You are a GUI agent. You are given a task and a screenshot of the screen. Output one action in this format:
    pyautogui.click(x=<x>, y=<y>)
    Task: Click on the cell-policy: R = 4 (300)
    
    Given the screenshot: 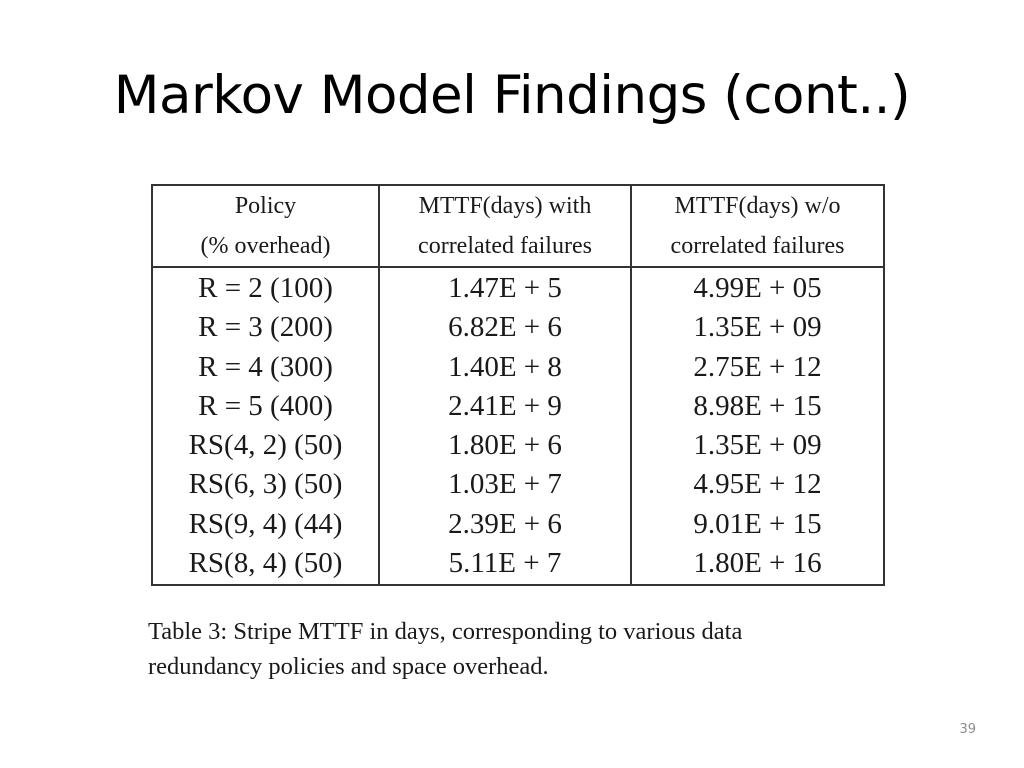 What is the action you would take?
    pyautogui.click(x=265, y=367)
    